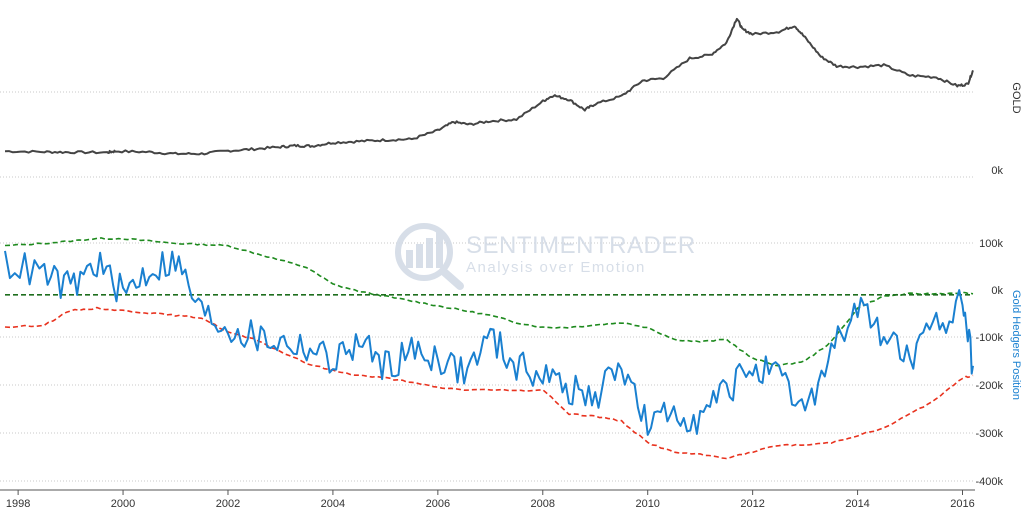 The height and width of the screenshot is (519, 1027). Describe the element at coordinates (989, 338) in the screenshot. I see `y-tick-label: -100k` at that location.